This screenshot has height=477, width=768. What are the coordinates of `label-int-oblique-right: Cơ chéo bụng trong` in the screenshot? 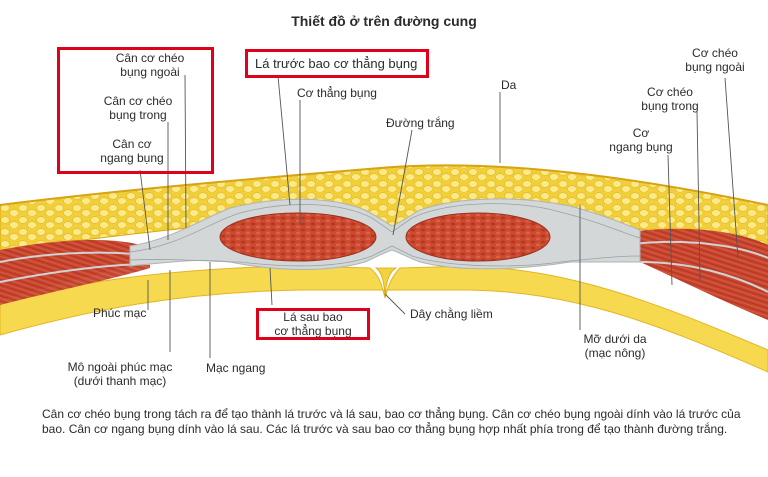 It's located at (670, 99).